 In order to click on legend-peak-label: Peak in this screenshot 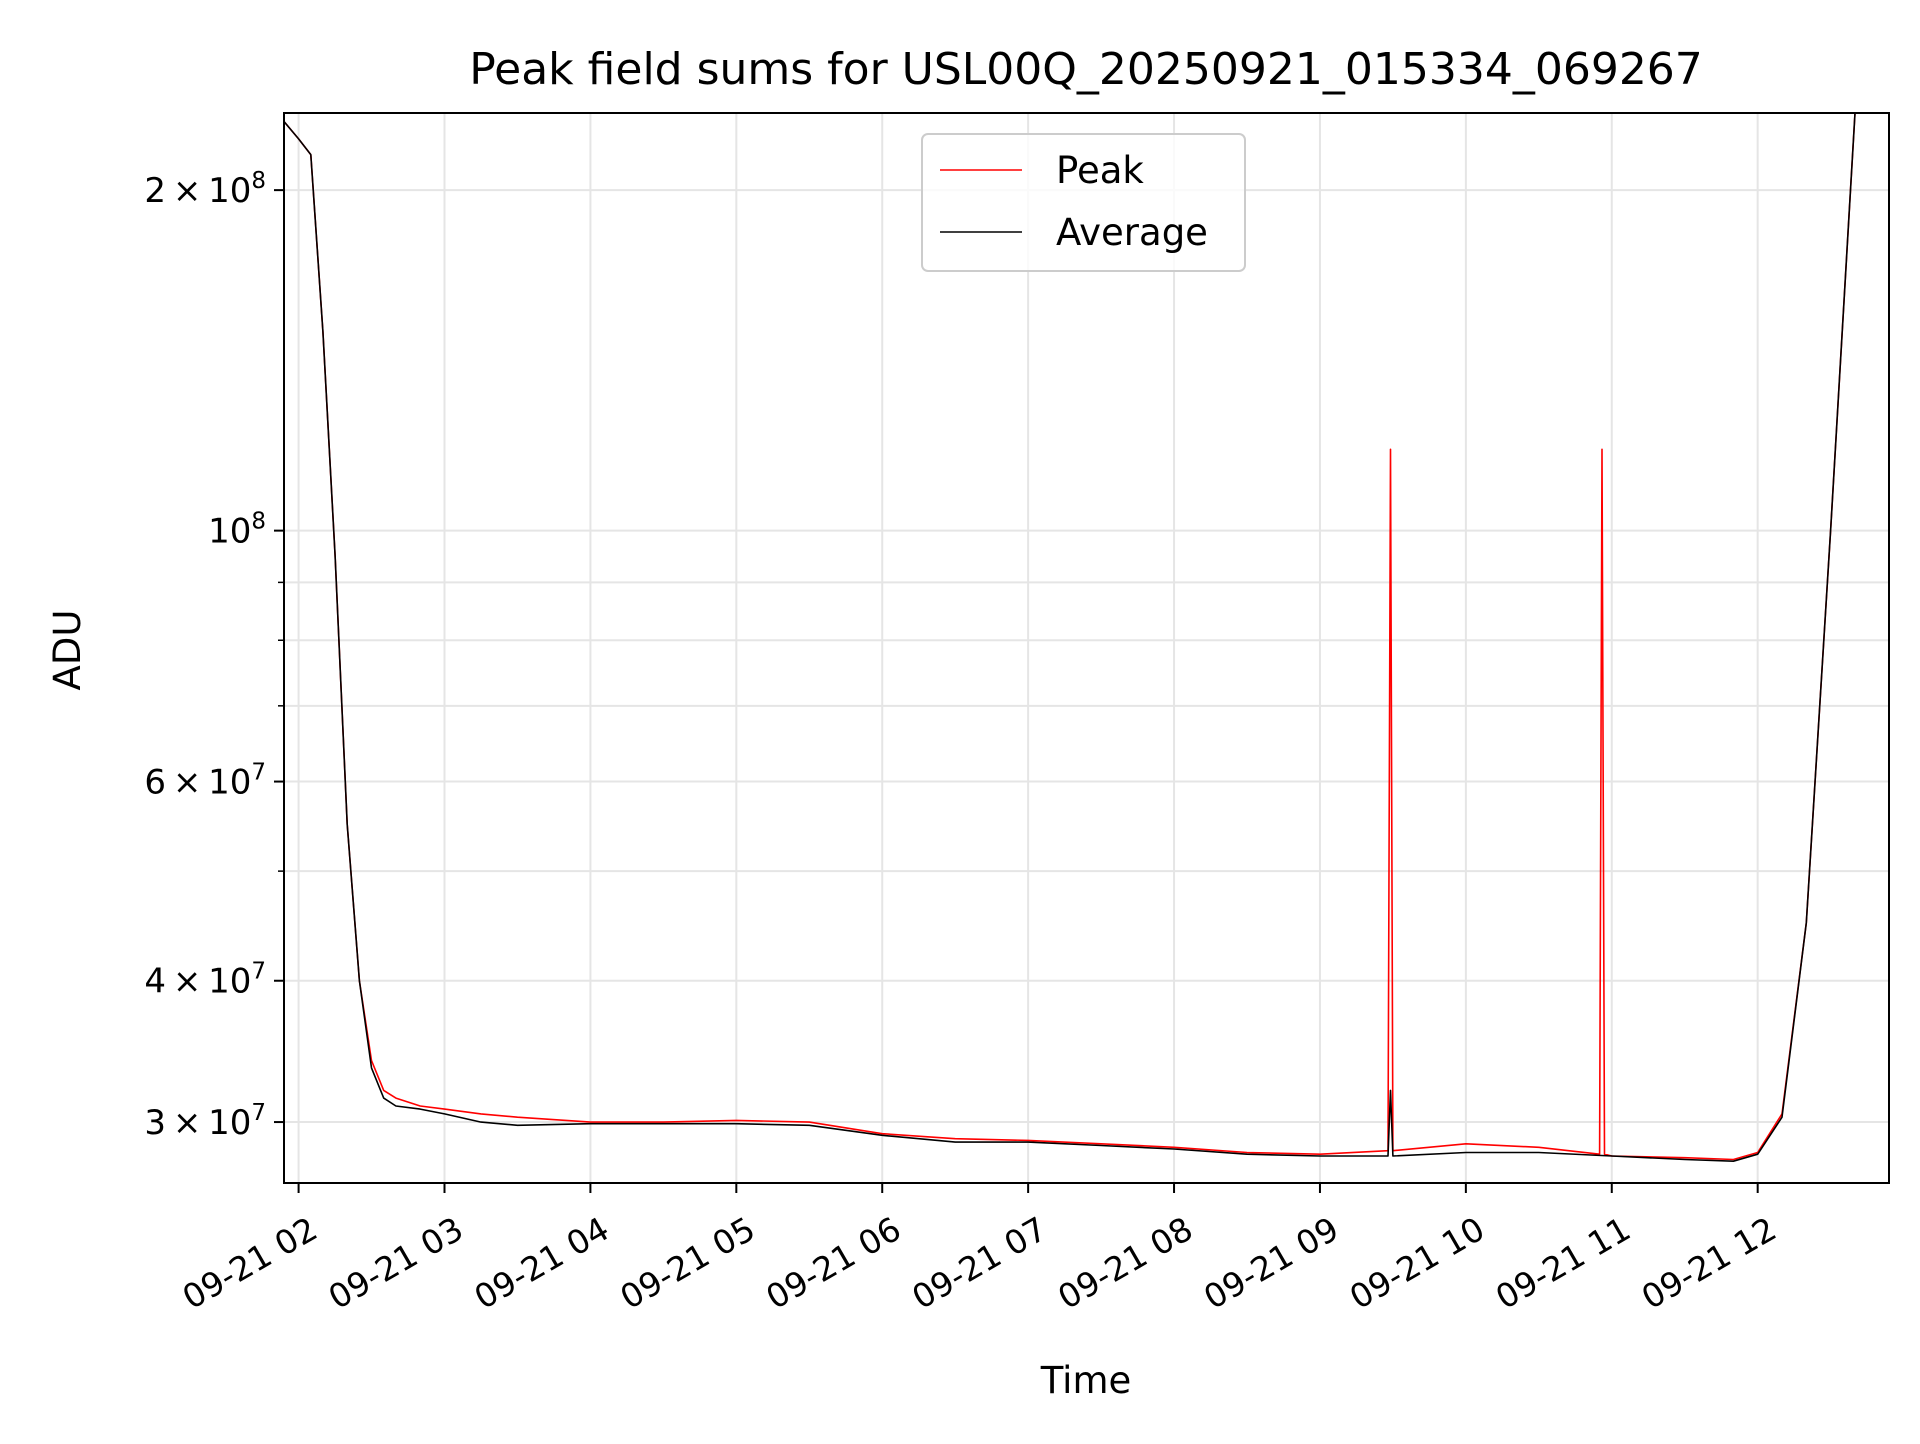, I will do `click(1100, 170)`.